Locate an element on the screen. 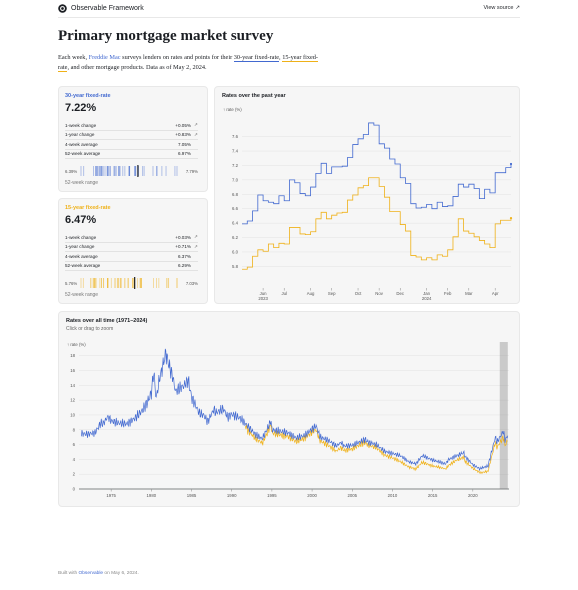 The width and height of the screenshot is (578, 590). x-tick-label: Apr is located at coordinates (495, 293).